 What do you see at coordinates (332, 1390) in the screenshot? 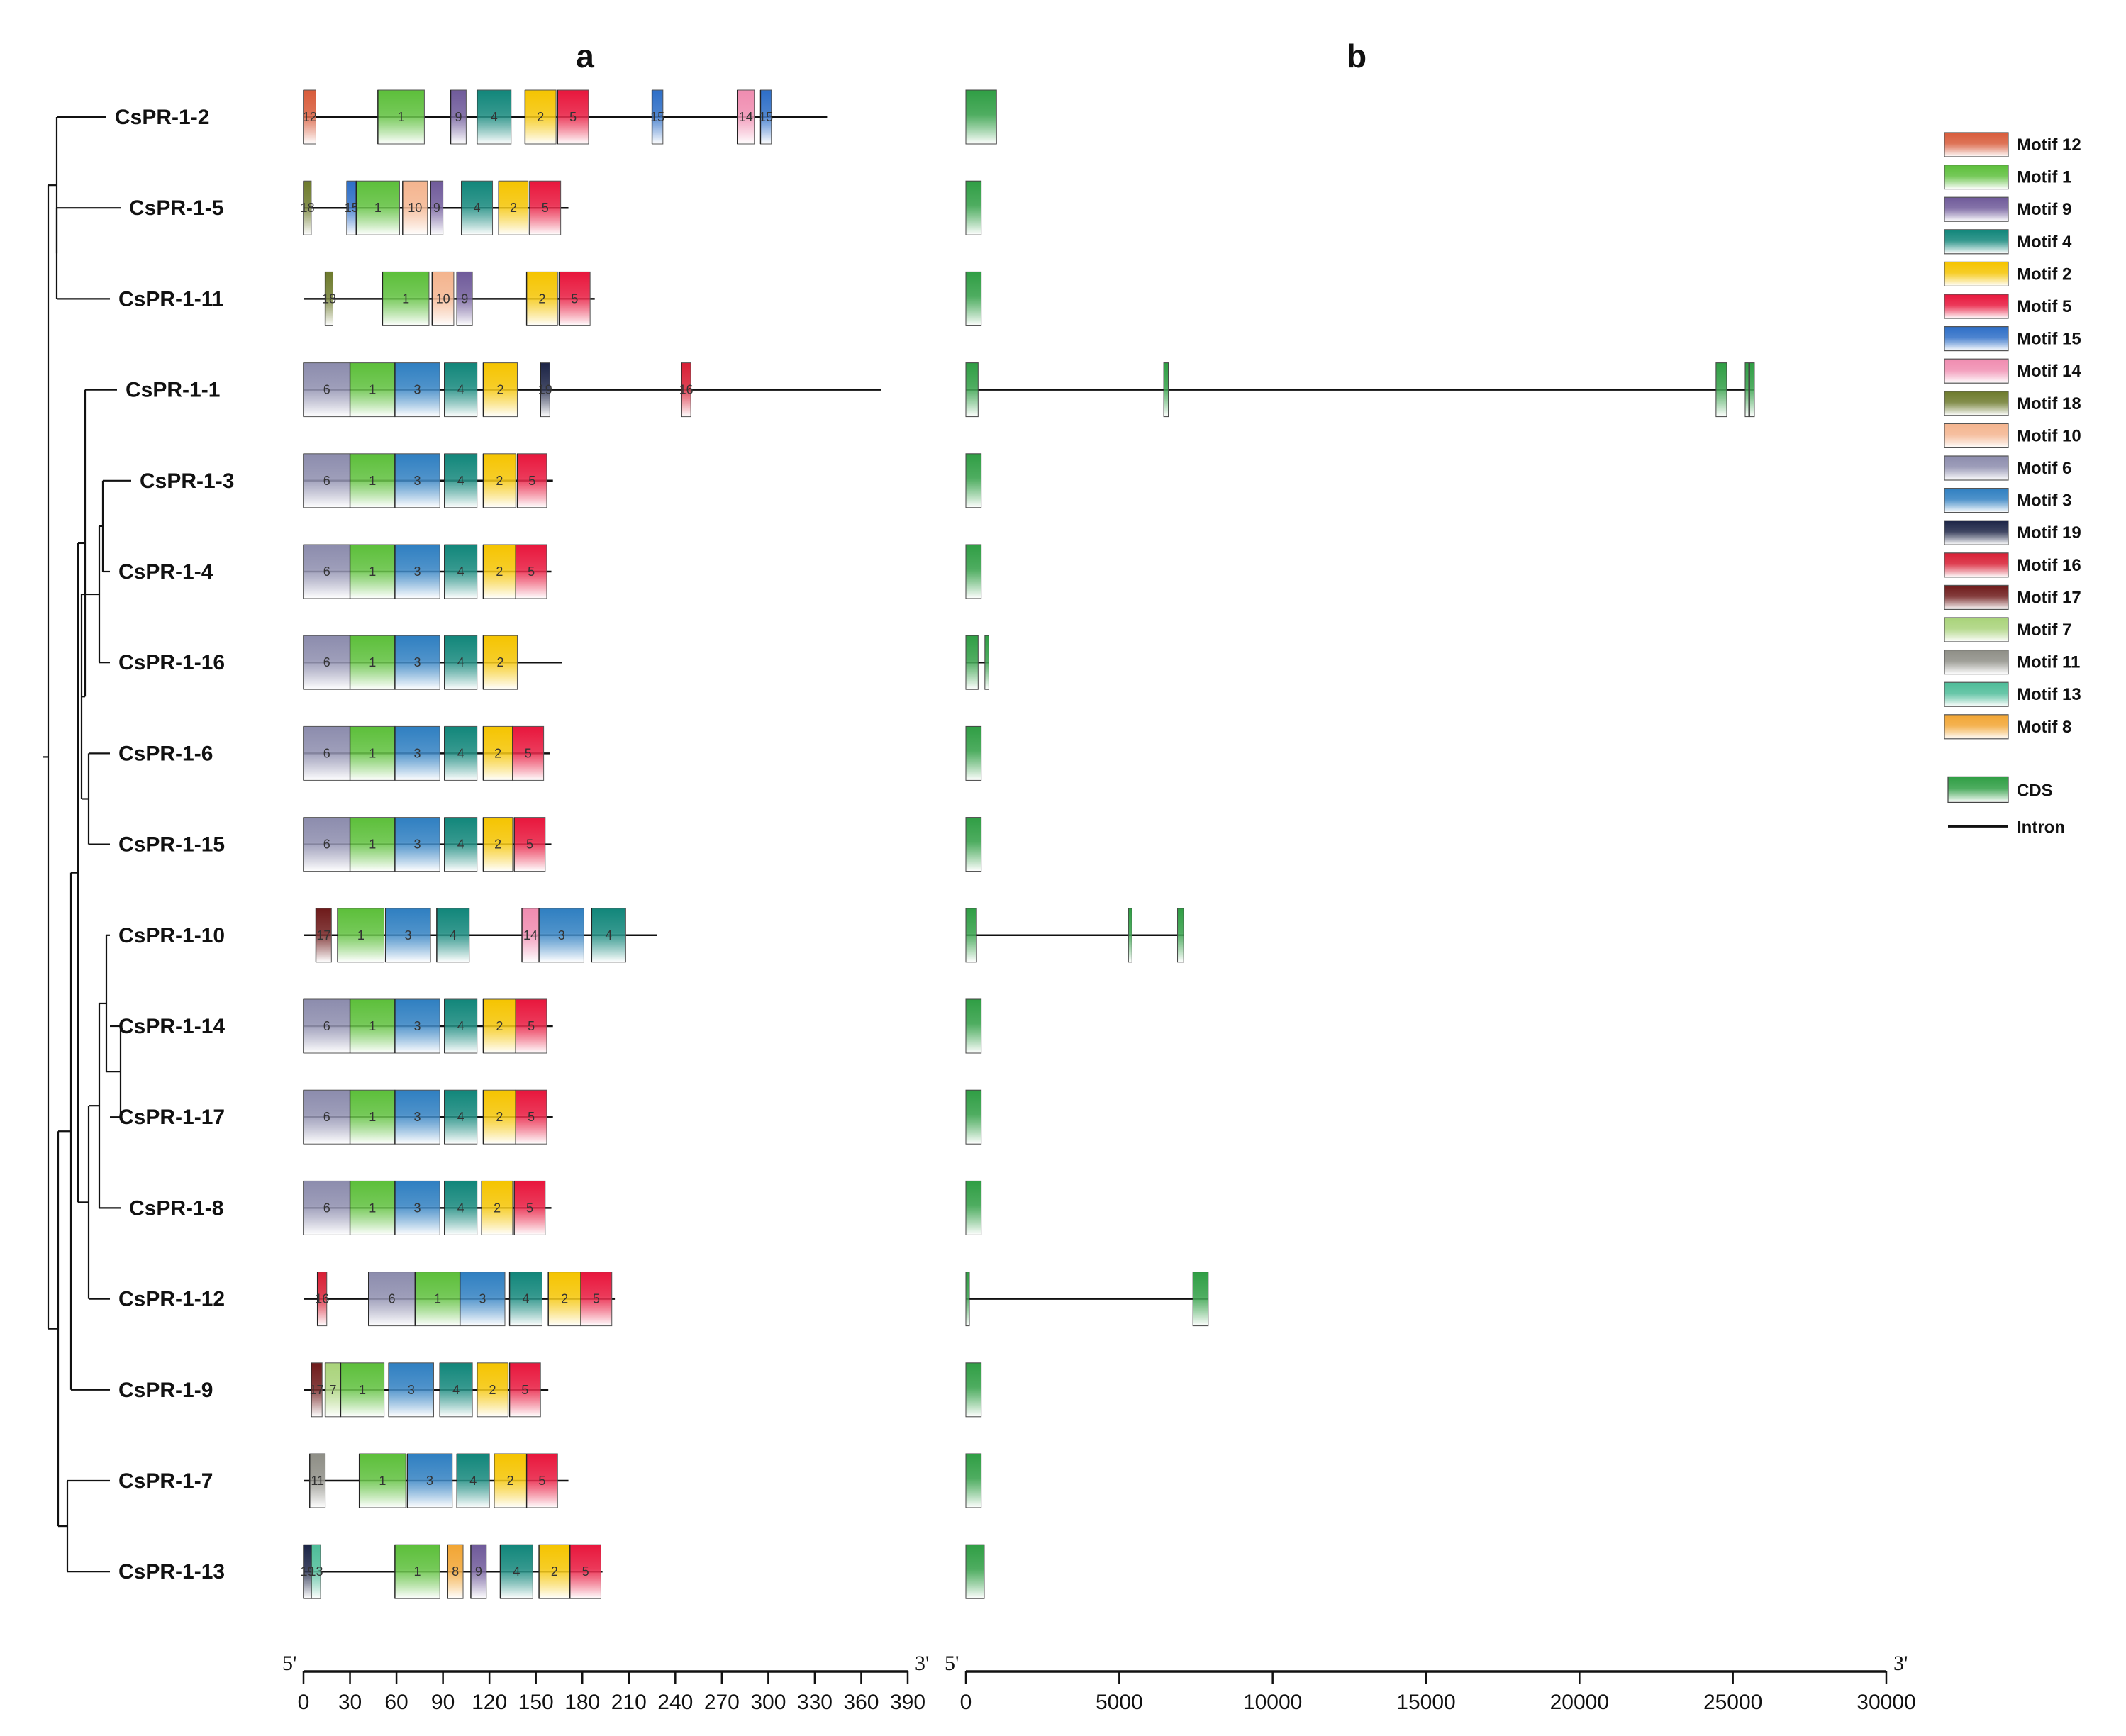
I see `motif-number: 7` at bounding box center [332, 1390].